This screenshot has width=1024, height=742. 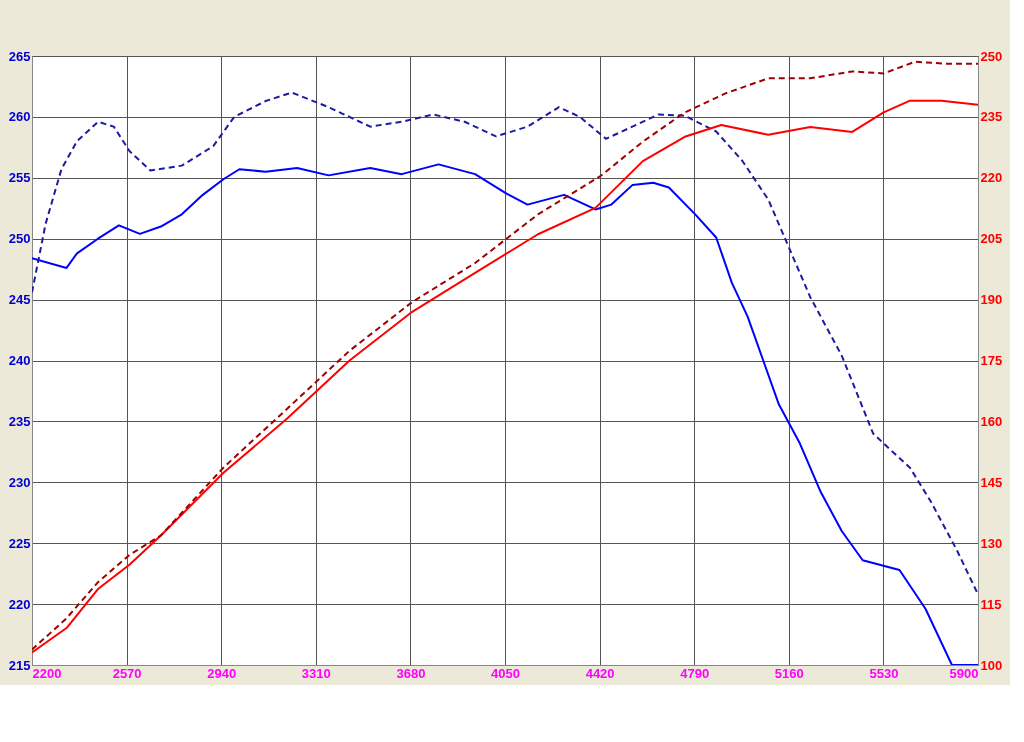 What do you see at coordinates (991, 543) in the screenshot?
I see `y2-tick-label: 130` at bounding box center [991, 543].